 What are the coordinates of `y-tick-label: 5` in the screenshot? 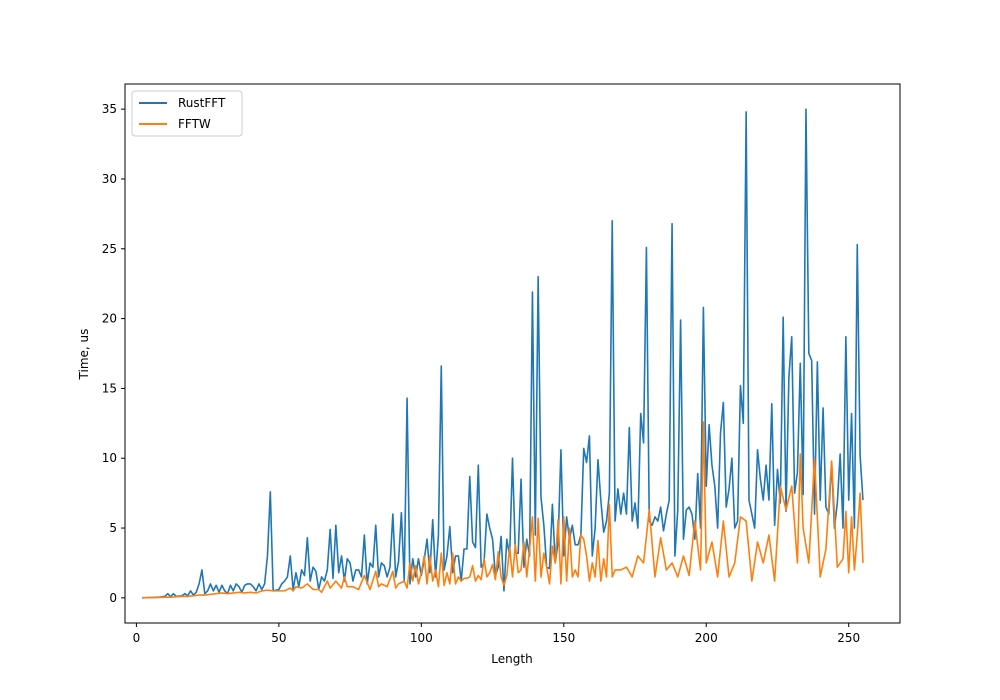 It's located at (113, 528).